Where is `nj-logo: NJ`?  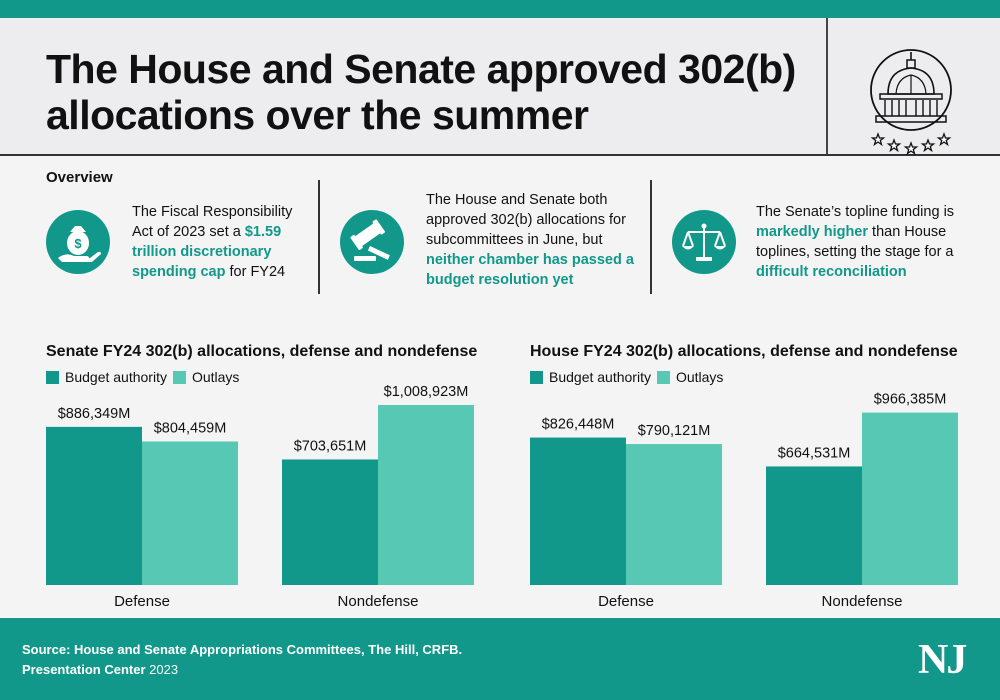 nj-logo: NJ is located at coordinates (942, 660).